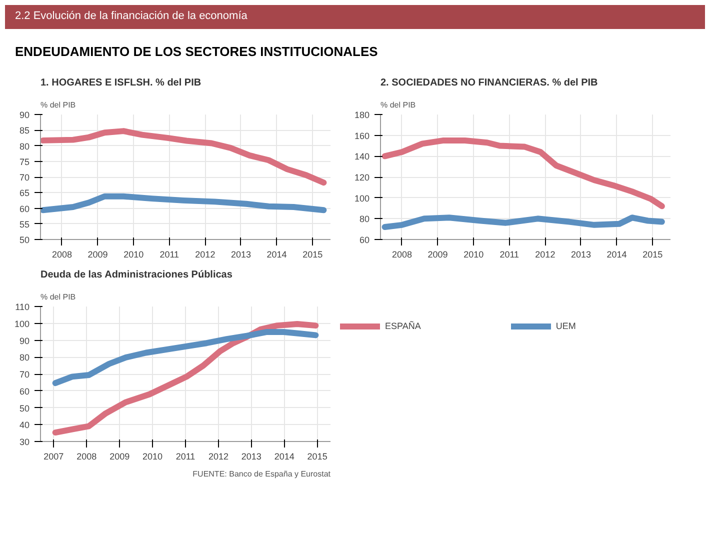  I want to click on legend-label: ESPAÑA, so click(403, 326).